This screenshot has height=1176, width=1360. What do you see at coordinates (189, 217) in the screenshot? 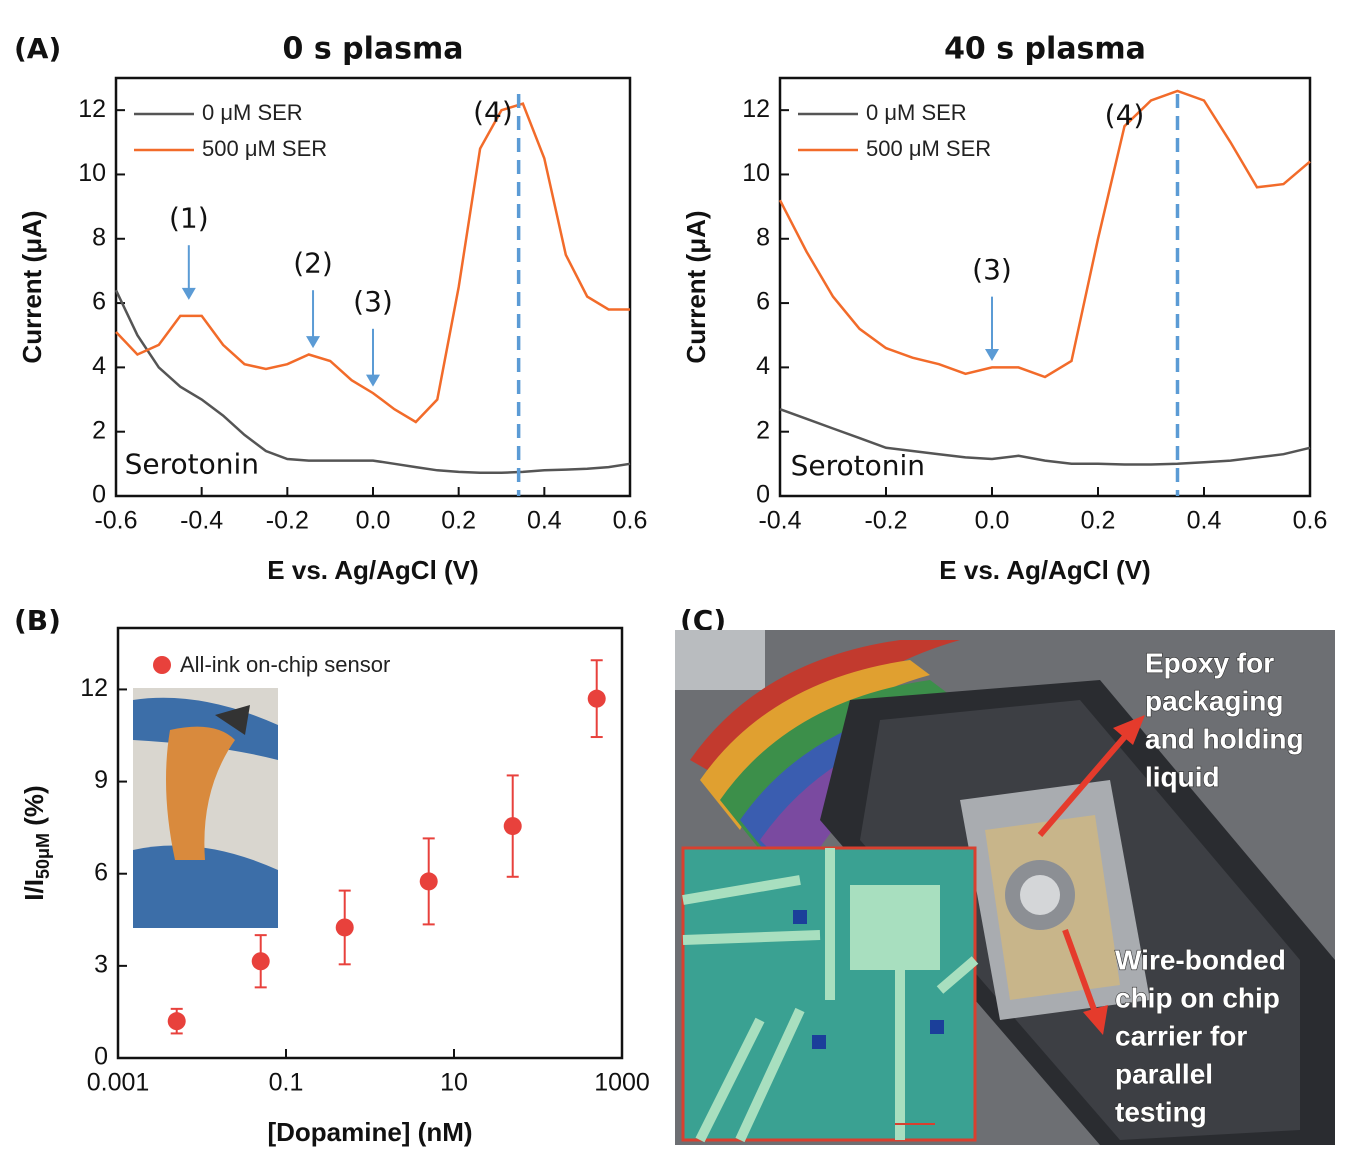
I see `peak-label: (1)` at bounding box center [189, 217].